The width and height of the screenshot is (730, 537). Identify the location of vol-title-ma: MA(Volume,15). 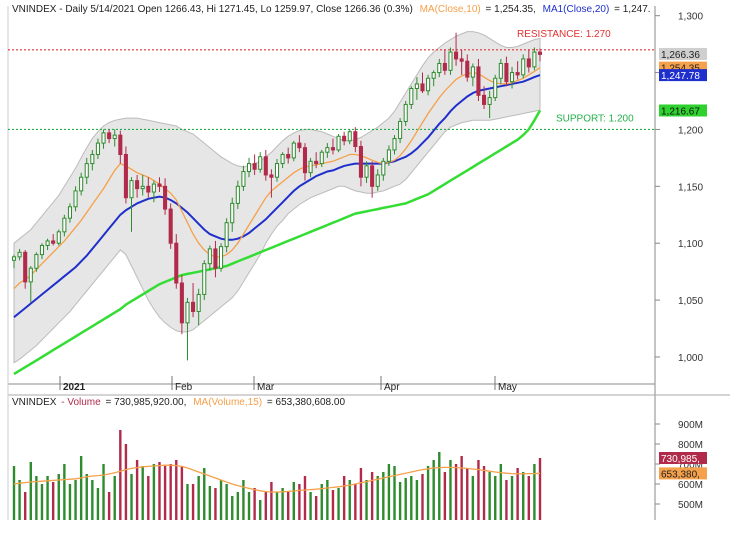
(227, 402).